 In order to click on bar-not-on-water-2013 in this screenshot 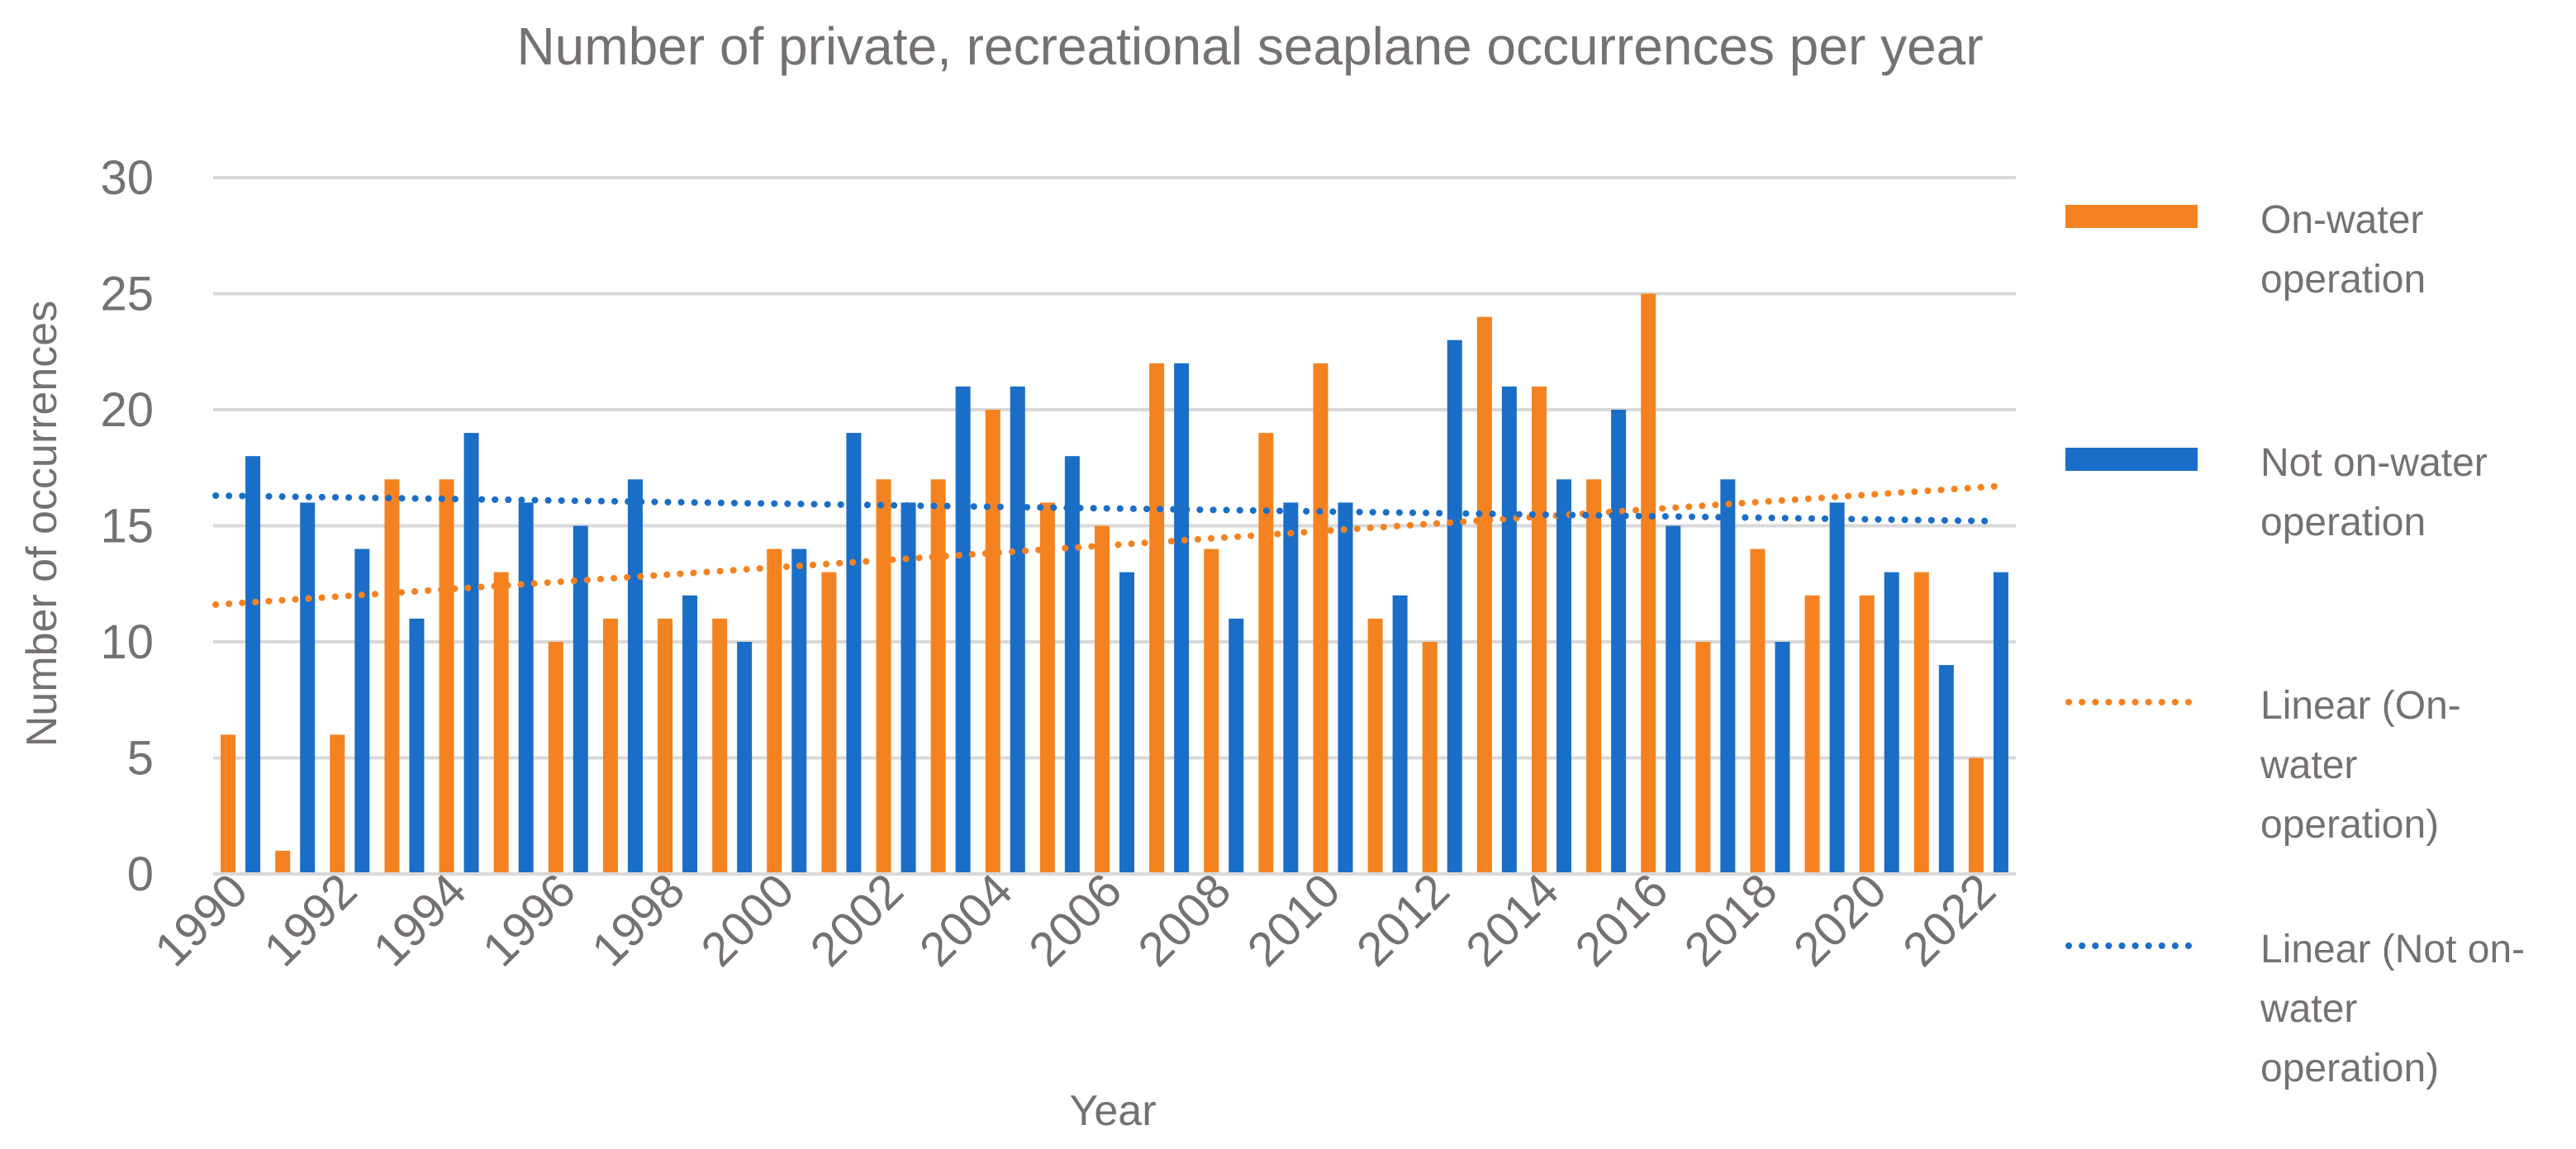, I will do `click(1509, 630)`.